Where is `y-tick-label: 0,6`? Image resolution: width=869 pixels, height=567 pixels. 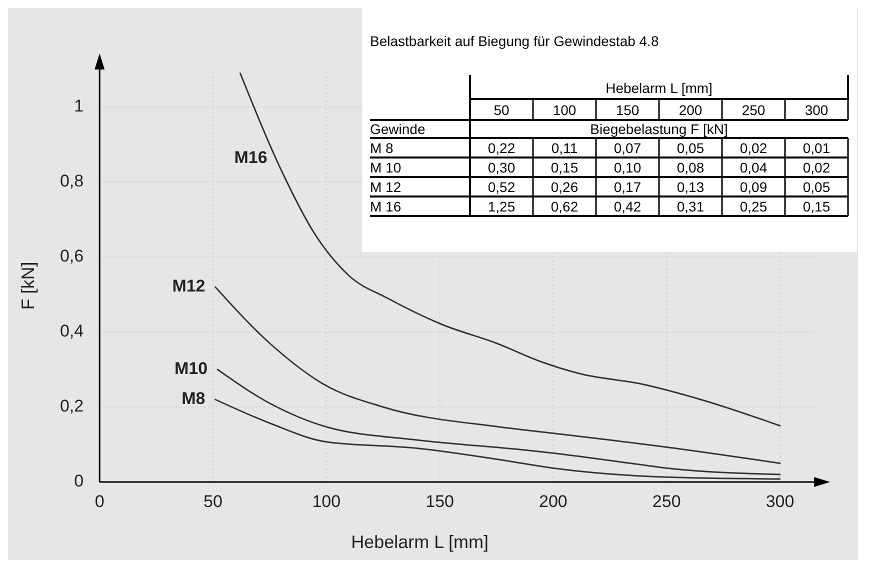 y-tick-label: 0,6 is located at coordinates (72, 256).